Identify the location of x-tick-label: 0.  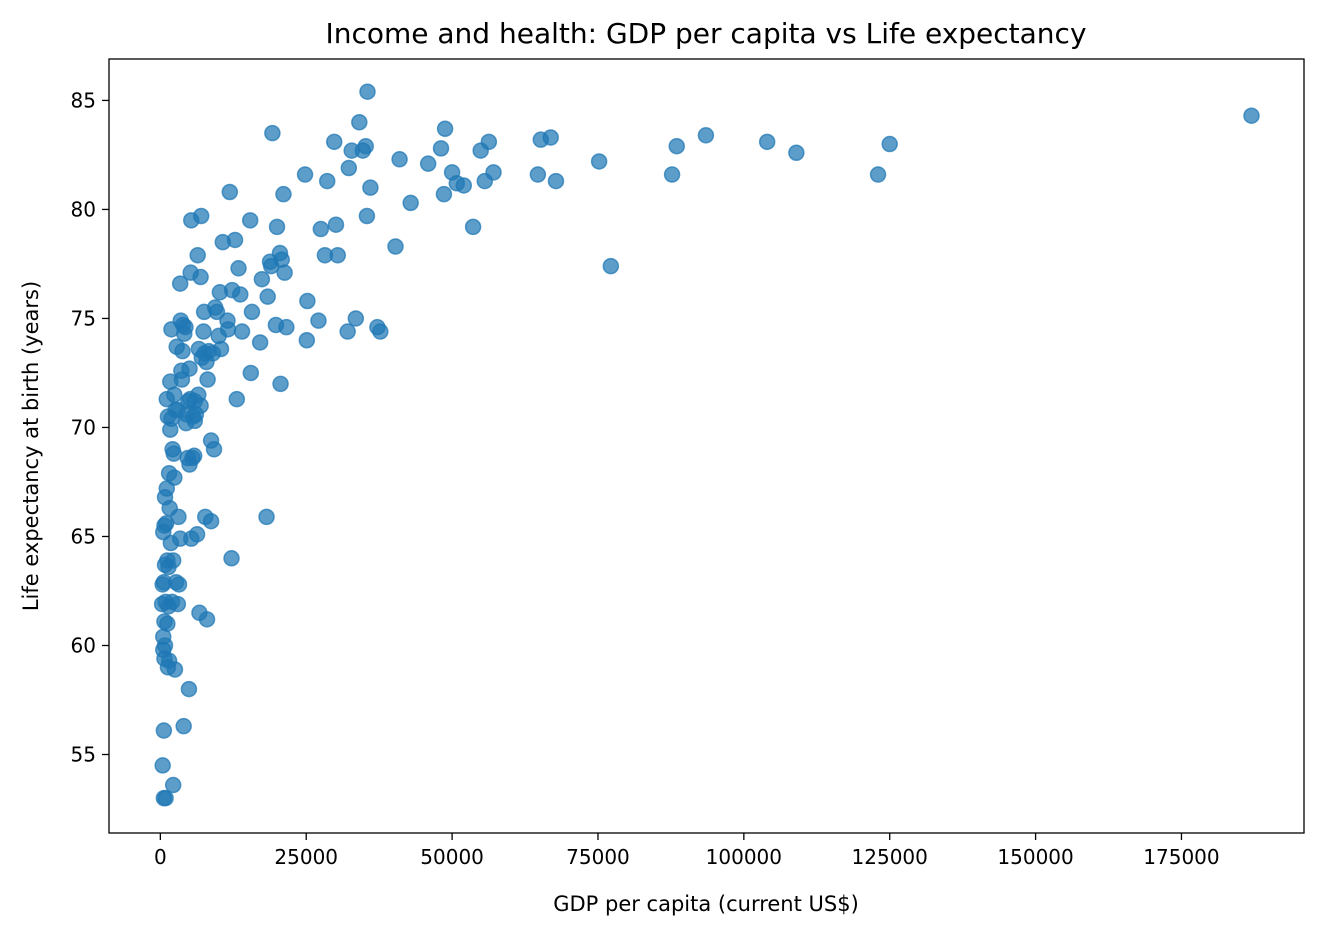
(160, 857).